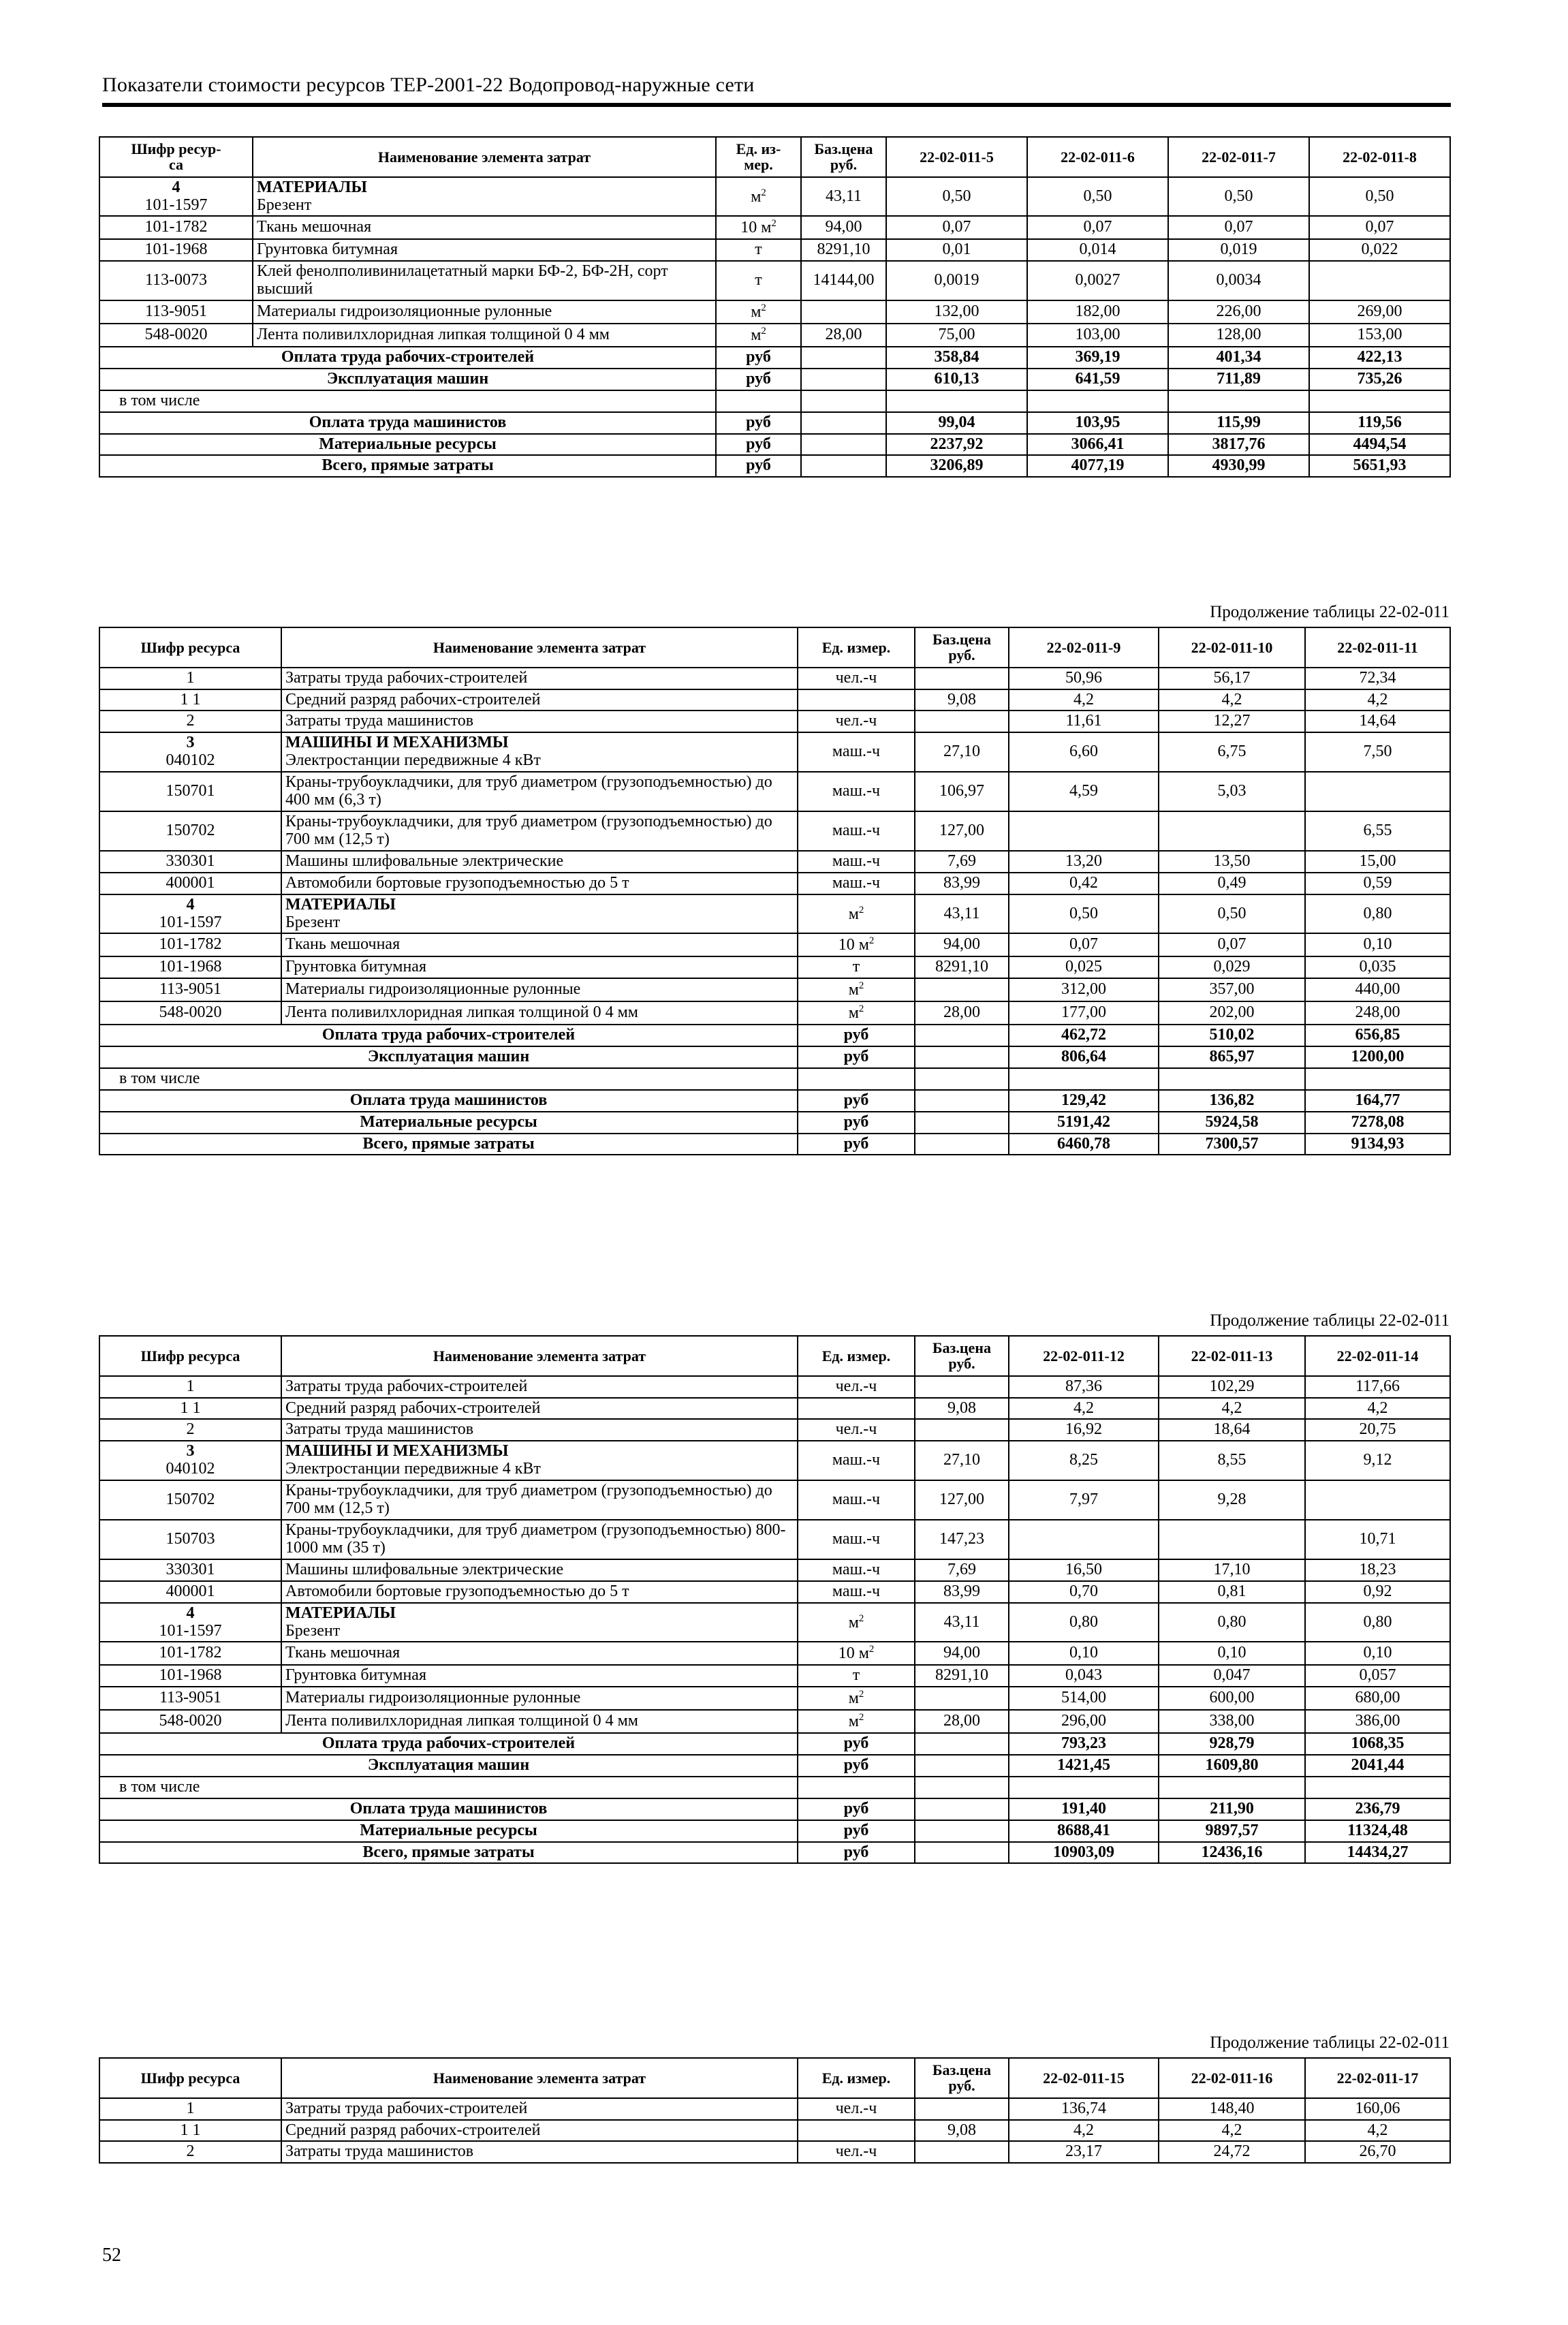 This screenshot has height=2325, width=1568. I want to click on col-header-v2: 22-02-011-11, so click(1377, 647).